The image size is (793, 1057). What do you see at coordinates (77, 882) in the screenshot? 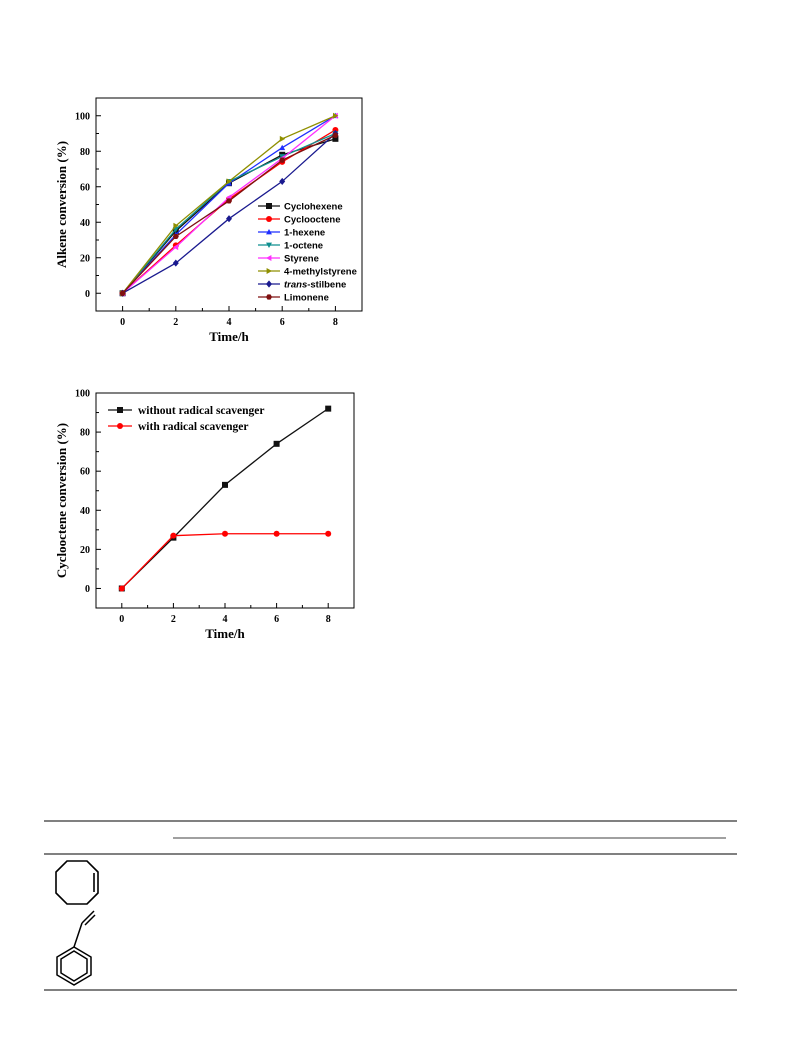
I see `cyclooctene-structure` at bounding box center [77, 882].